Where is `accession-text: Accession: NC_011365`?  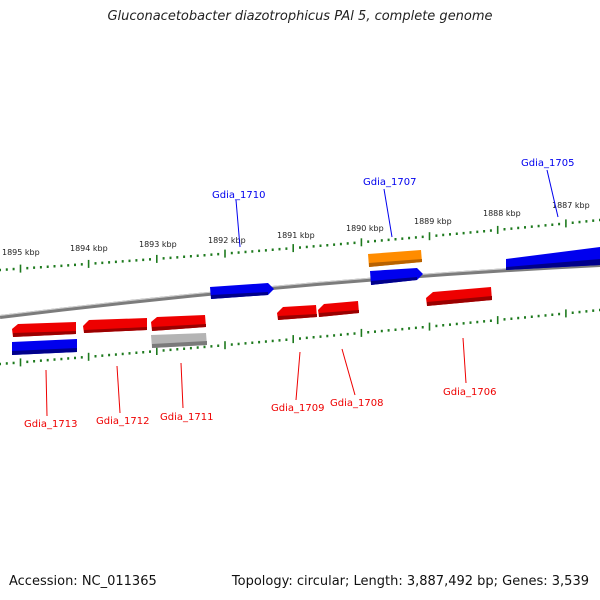
accession-text: Accession: NC_011365 is located at coordinates (83, 581).